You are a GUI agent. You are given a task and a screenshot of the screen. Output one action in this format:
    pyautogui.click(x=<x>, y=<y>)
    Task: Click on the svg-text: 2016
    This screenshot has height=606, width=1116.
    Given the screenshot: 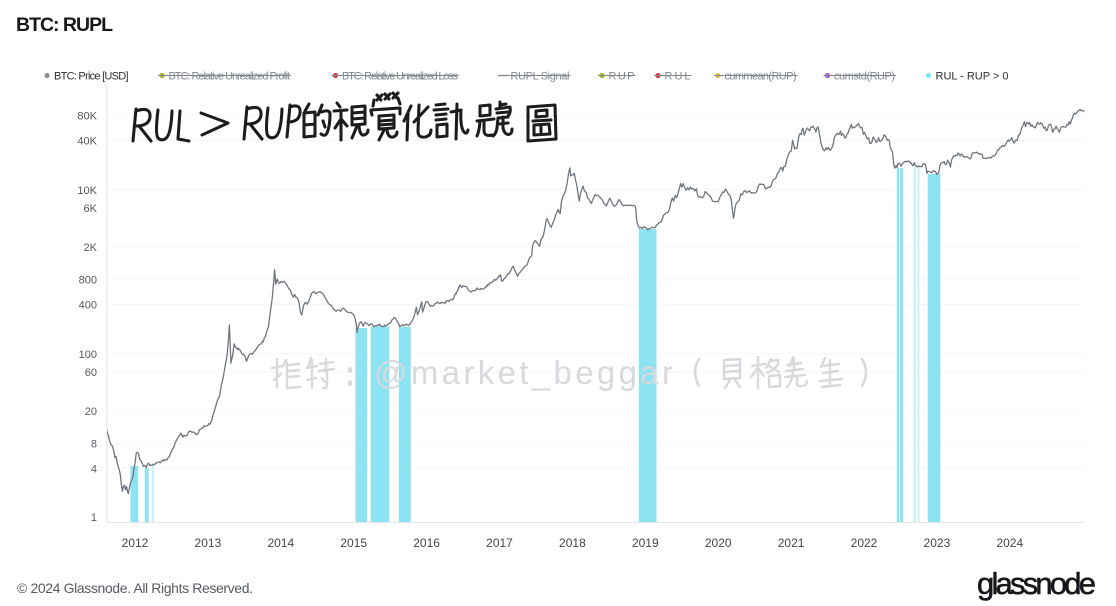 What is the action you would take?
    pyautogui.click(x=426, y=543)
    